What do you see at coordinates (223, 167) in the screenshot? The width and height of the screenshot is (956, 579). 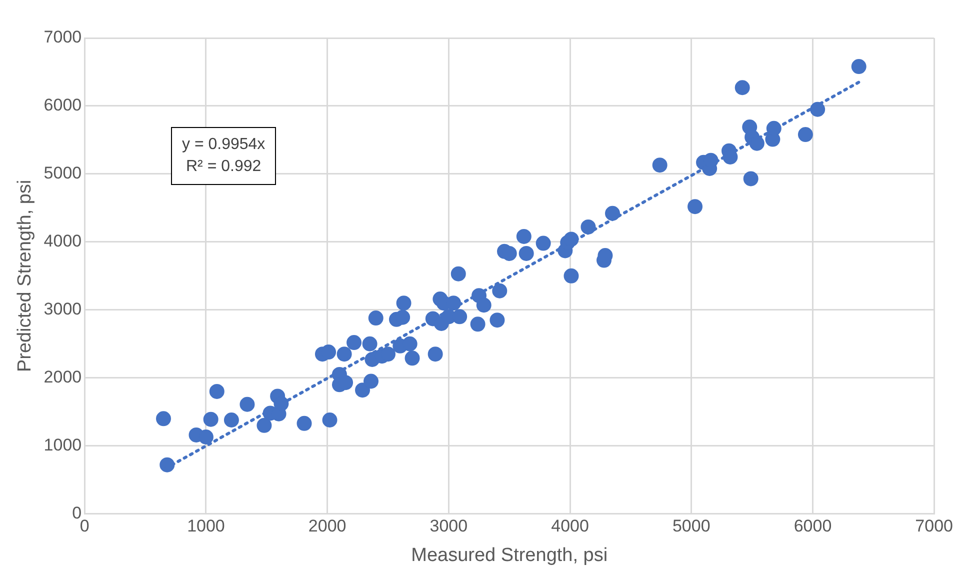 I see `annotation: R² = 0.992` at bounding box center [223, 167].